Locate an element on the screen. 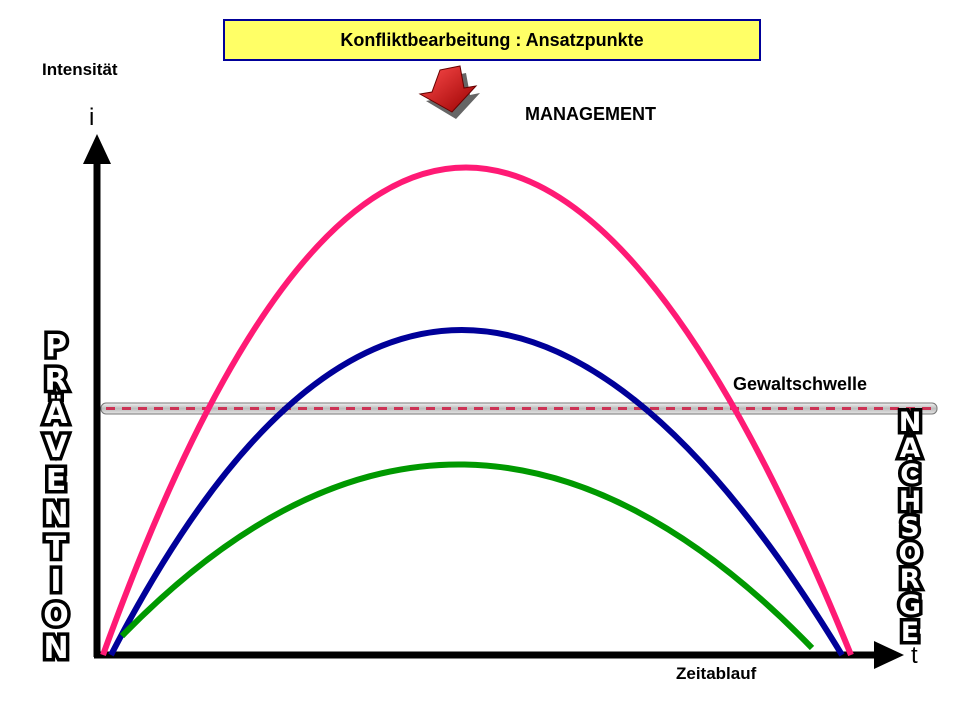  vertical-letter: C is located at coordinates (910, 475).